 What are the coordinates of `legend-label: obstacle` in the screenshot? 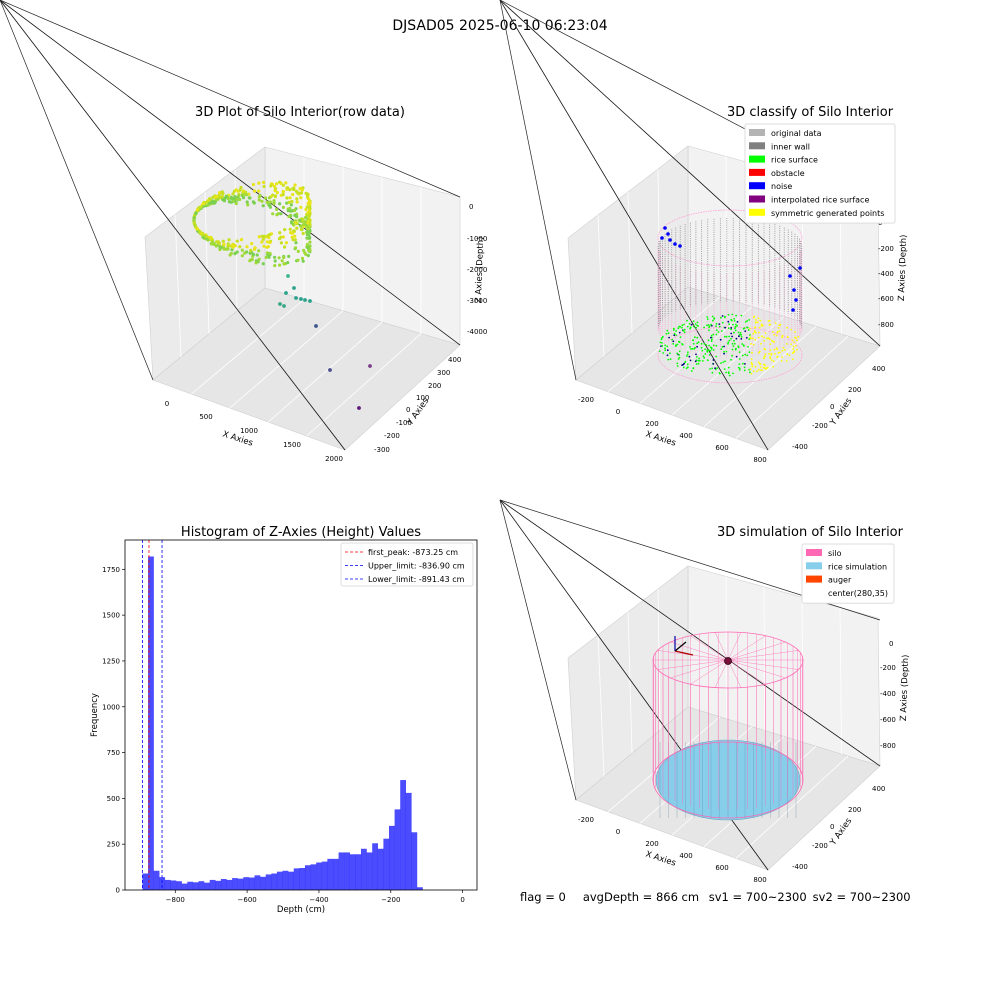 It's located at (788, 173).